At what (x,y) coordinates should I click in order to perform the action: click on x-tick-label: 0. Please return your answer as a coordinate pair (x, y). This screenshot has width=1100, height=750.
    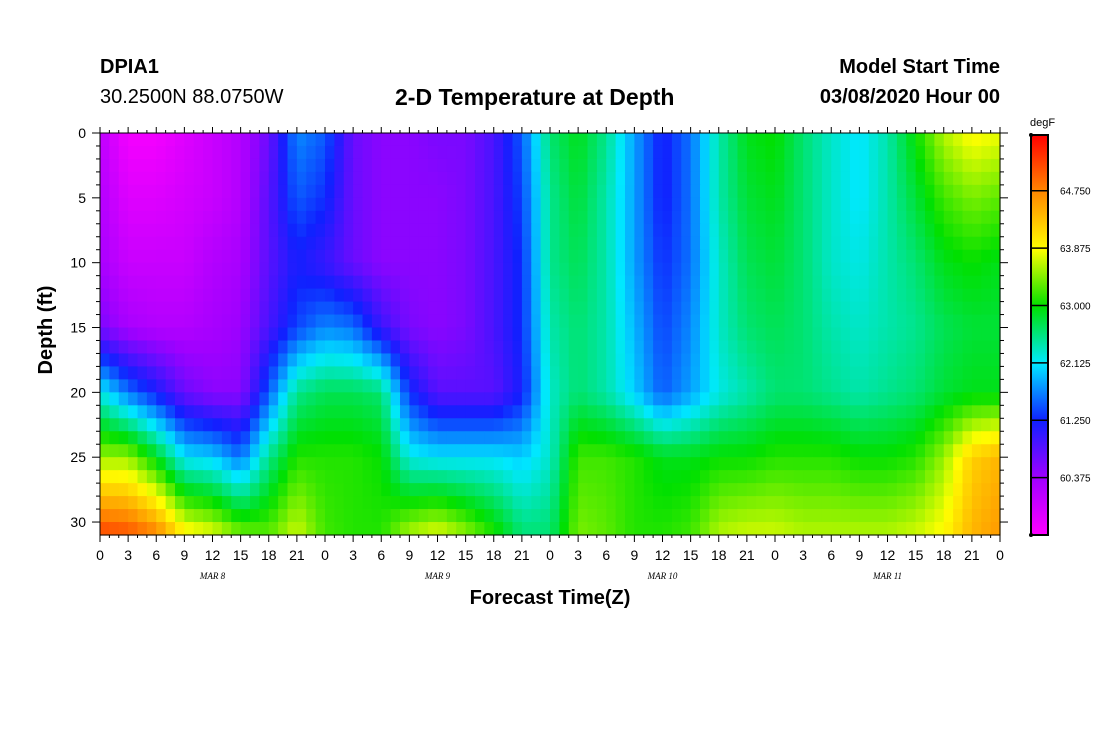
    Looking at the image, I should click on (325, 555).